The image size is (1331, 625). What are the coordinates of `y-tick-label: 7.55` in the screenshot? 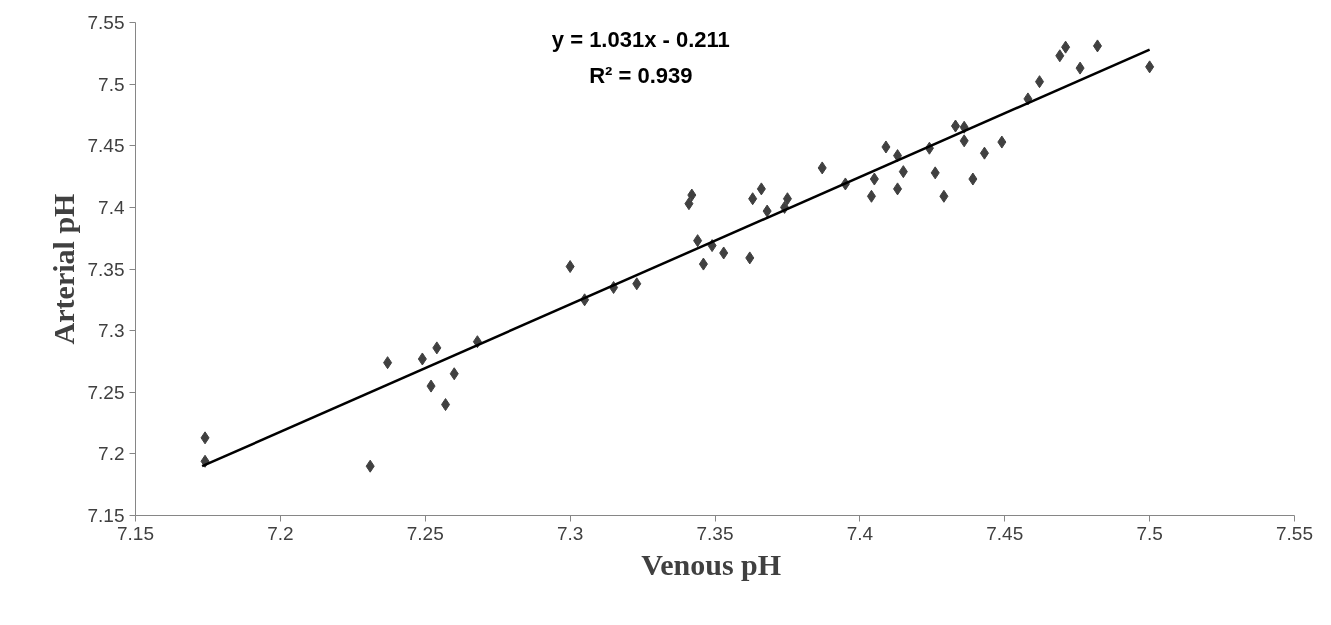 It's located at (106, 22).